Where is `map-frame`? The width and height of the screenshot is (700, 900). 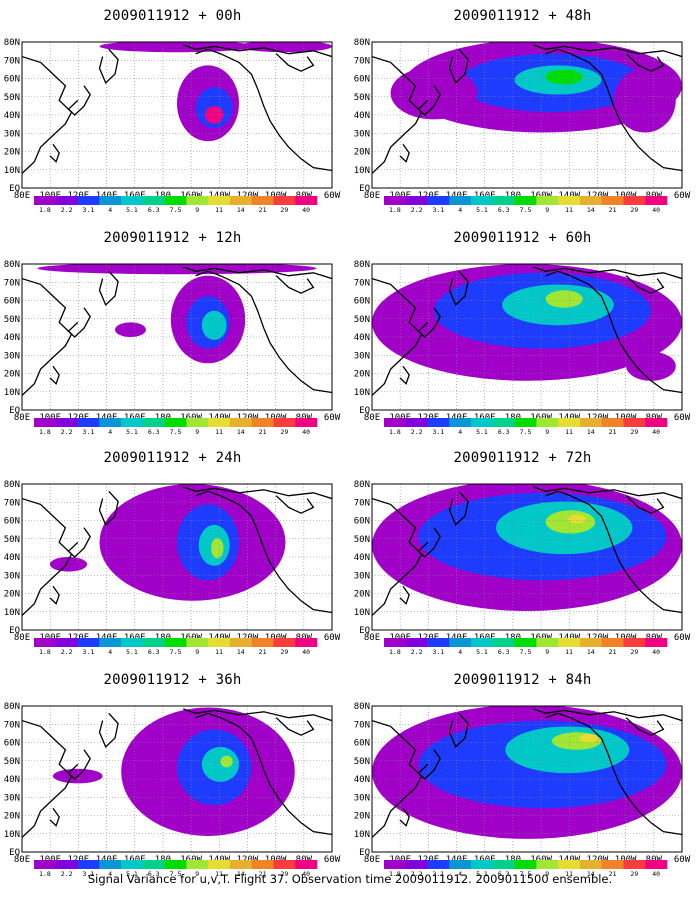
map-frame is located at coordinates (527, 115).